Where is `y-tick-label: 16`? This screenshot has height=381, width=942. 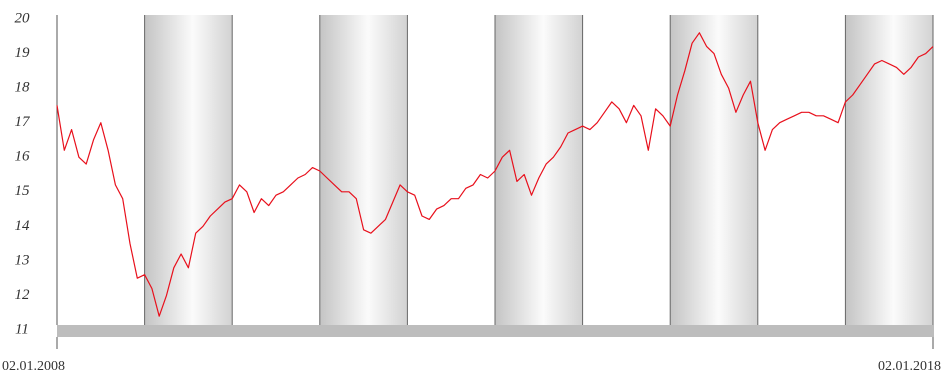 y-tick-label: 16 is located at coordinates (23, 157).